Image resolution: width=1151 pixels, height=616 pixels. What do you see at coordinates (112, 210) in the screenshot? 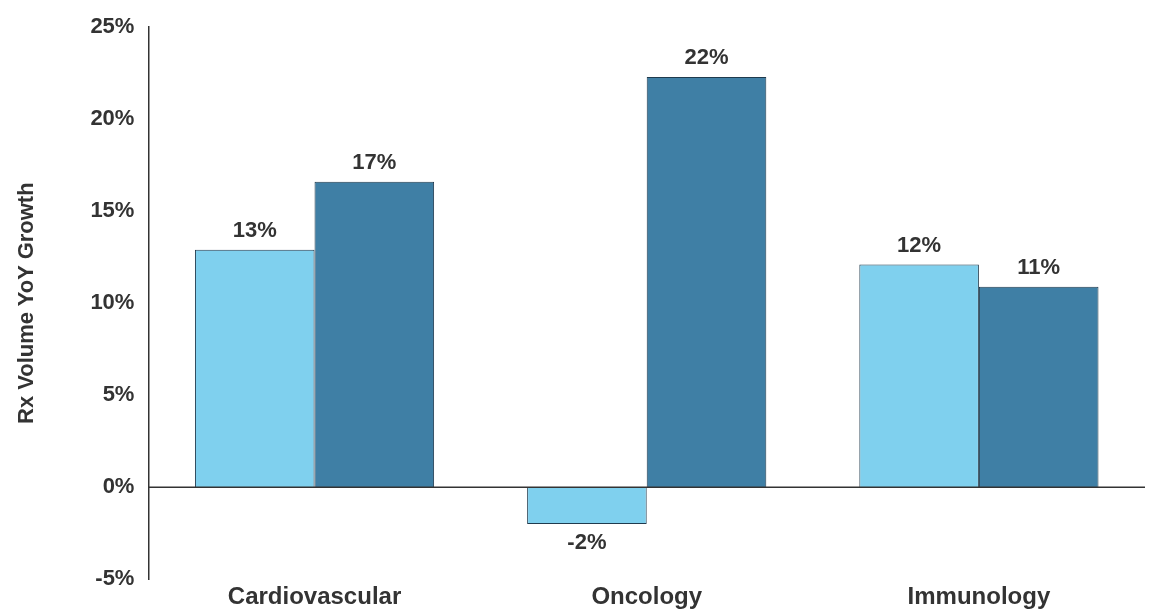
I see `y-tick-label: 15%` at bounding box center [112, 210].